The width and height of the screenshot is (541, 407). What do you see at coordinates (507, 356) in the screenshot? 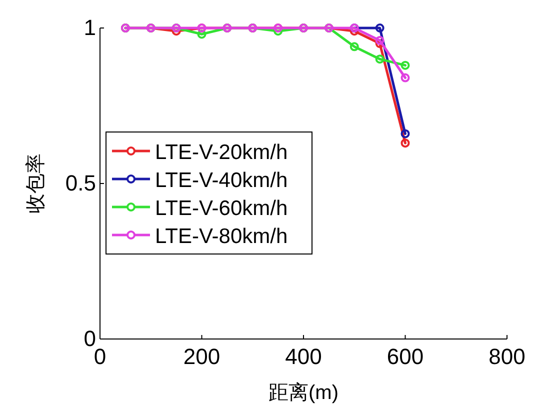
I see `x-tick-label: 800` at bounding box center [507, 356].